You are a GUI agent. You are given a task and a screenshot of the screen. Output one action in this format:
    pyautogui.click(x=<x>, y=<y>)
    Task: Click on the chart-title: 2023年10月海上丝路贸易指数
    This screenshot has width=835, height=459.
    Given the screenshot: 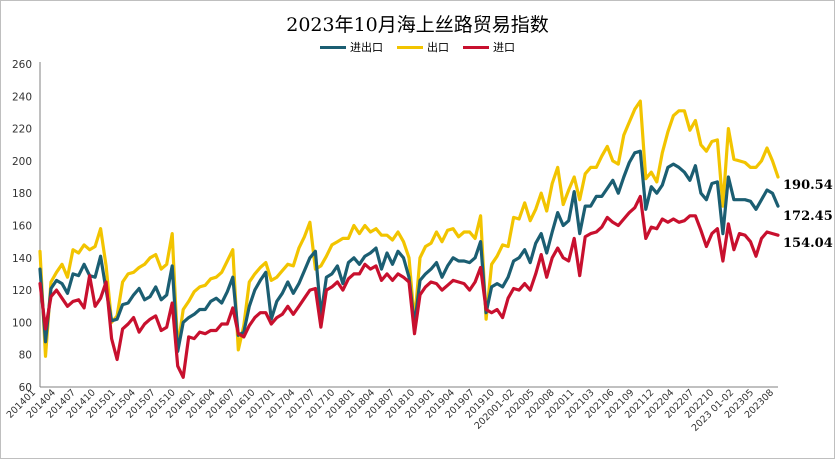 What is the action you would take?
    pyautogui.click(x=417, y=25)
    